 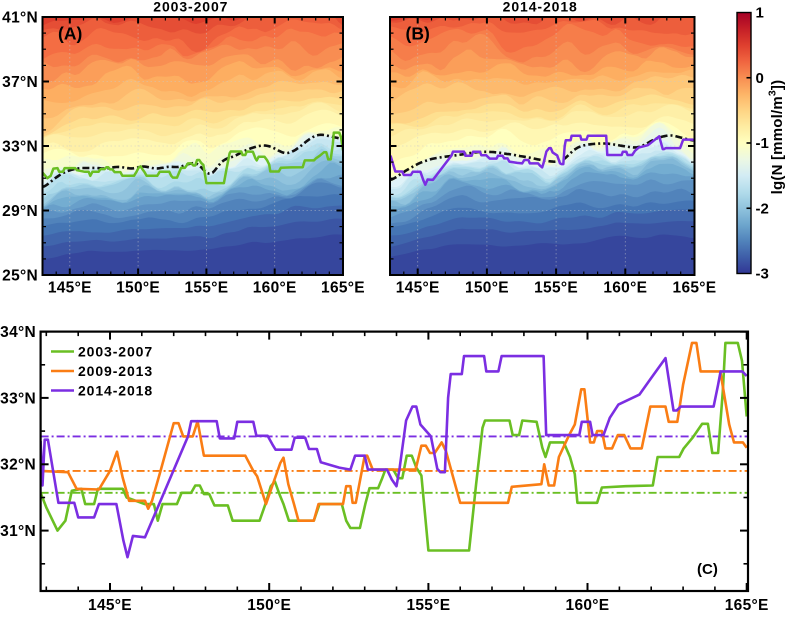 What do you see at coordinates (762, 208) in the screenshot?
I see `svg-text: -2` at bounding box center [762, 208].